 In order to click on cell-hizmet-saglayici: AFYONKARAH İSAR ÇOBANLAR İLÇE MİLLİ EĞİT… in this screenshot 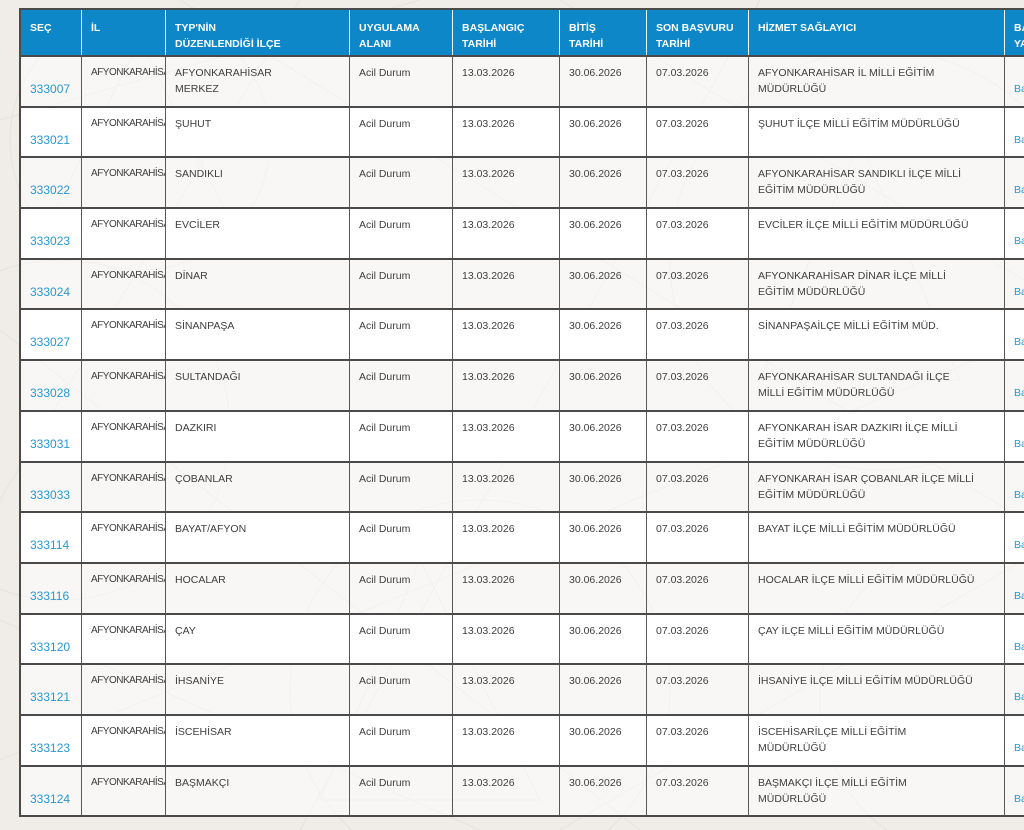, I will do `click(877, 487)`.